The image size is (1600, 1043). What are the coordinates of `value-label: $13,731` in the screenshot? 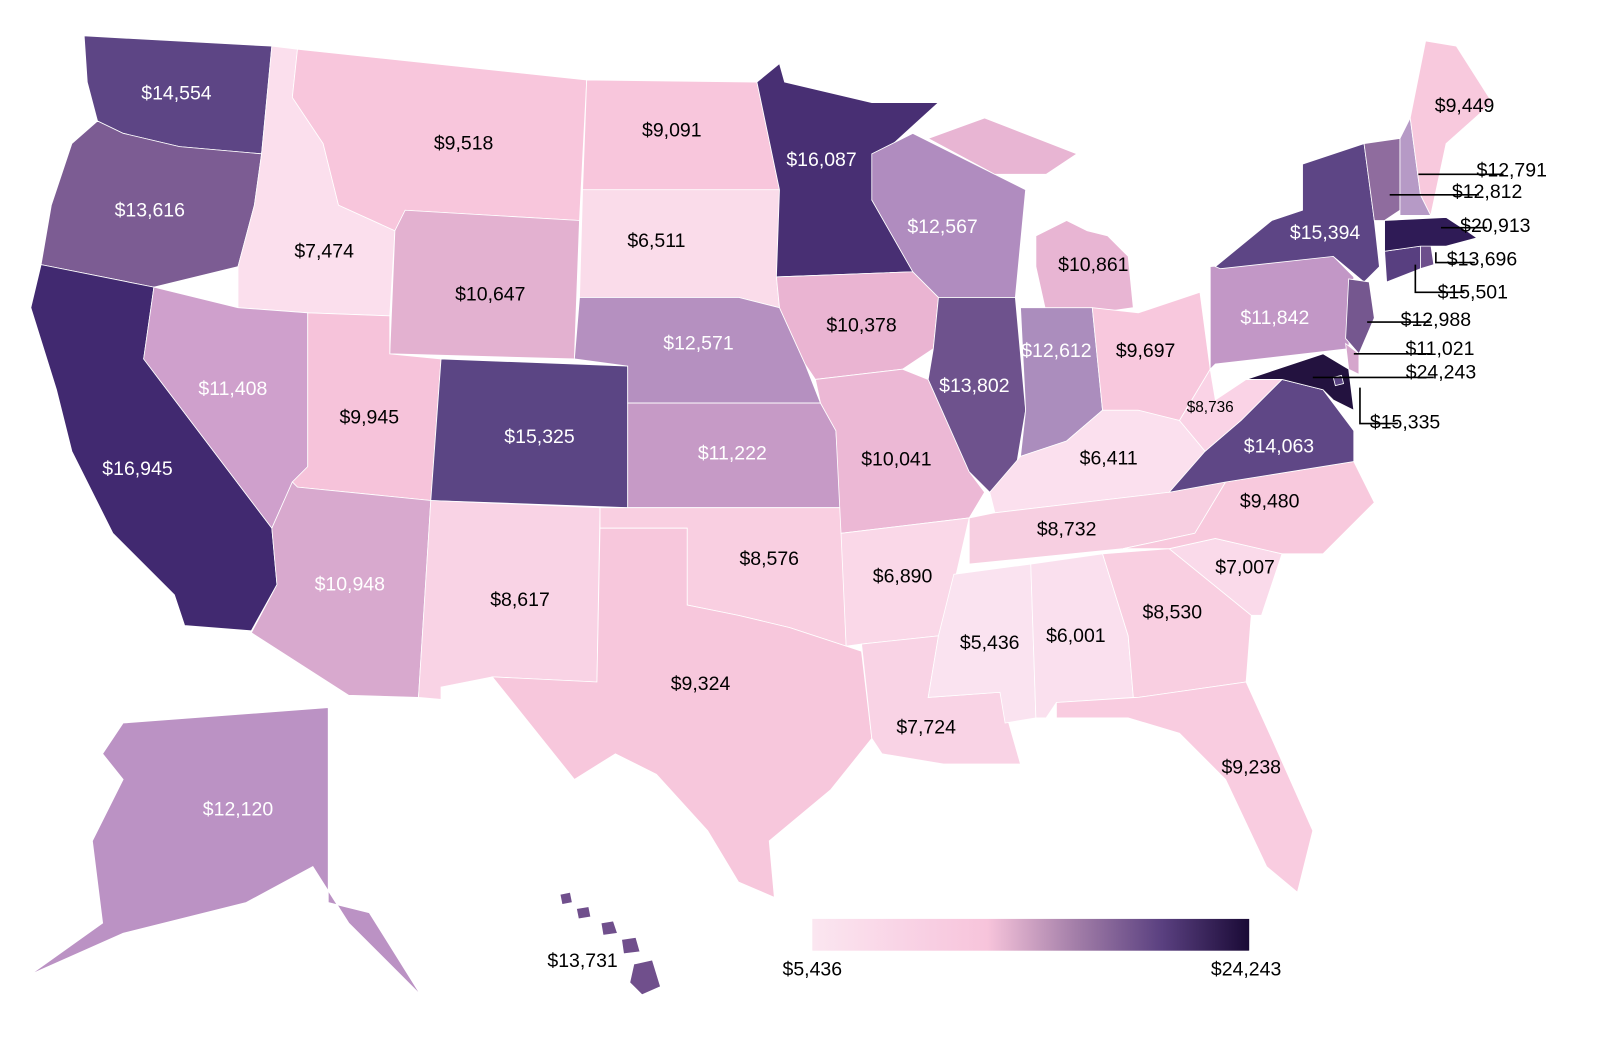 It's located at (582, 961).